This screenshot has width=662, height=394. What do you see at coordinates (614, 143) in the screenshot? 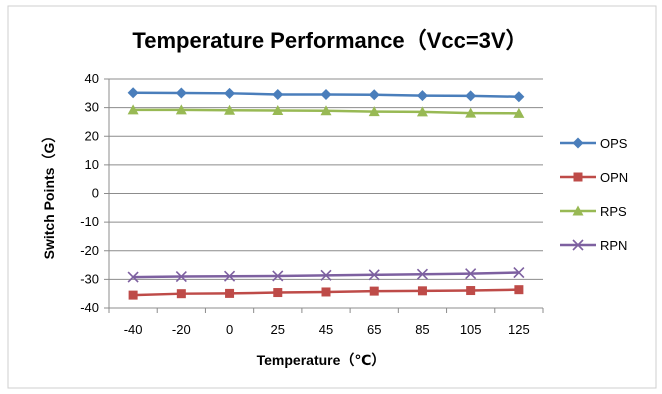
I see `legend-label-ops: OPS` at bounding box center [614, 143].